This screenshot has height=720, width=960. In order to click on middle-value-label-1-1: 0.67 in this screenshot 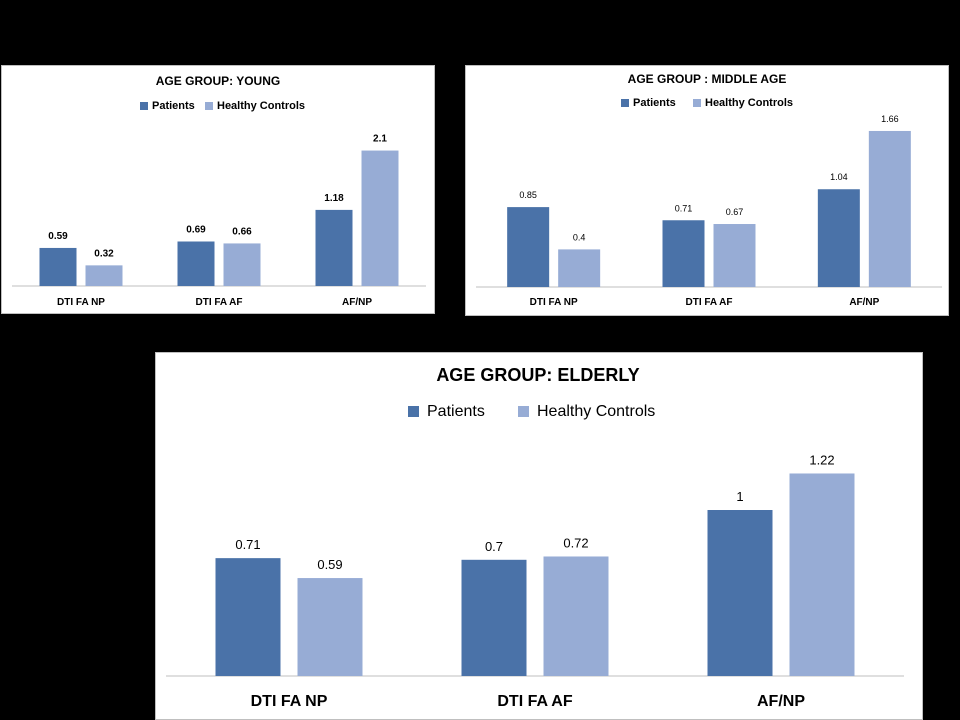, I will do `click(735, 212)`.